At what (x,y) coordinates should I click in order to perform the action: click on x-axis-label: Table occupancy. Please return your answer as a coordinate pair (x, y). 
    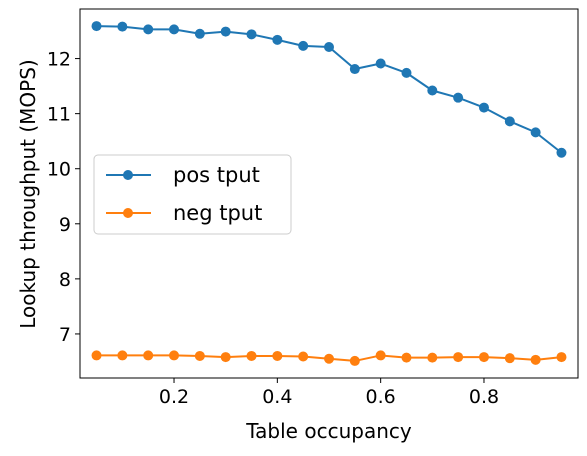
    Looking at the image, I should click on (328, 431).